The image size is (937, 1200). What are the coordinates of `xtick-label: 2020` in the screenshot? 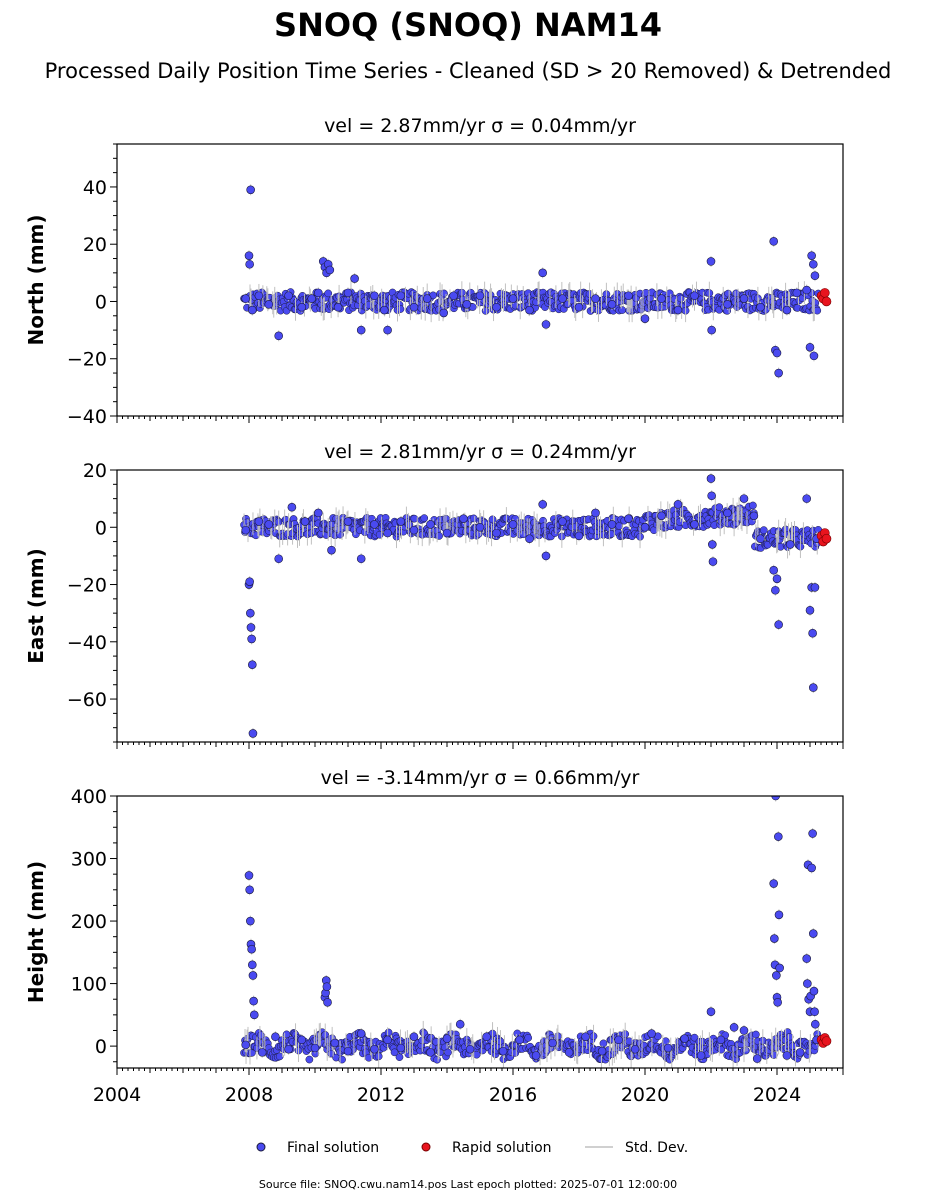 It's located at (645, 1095).